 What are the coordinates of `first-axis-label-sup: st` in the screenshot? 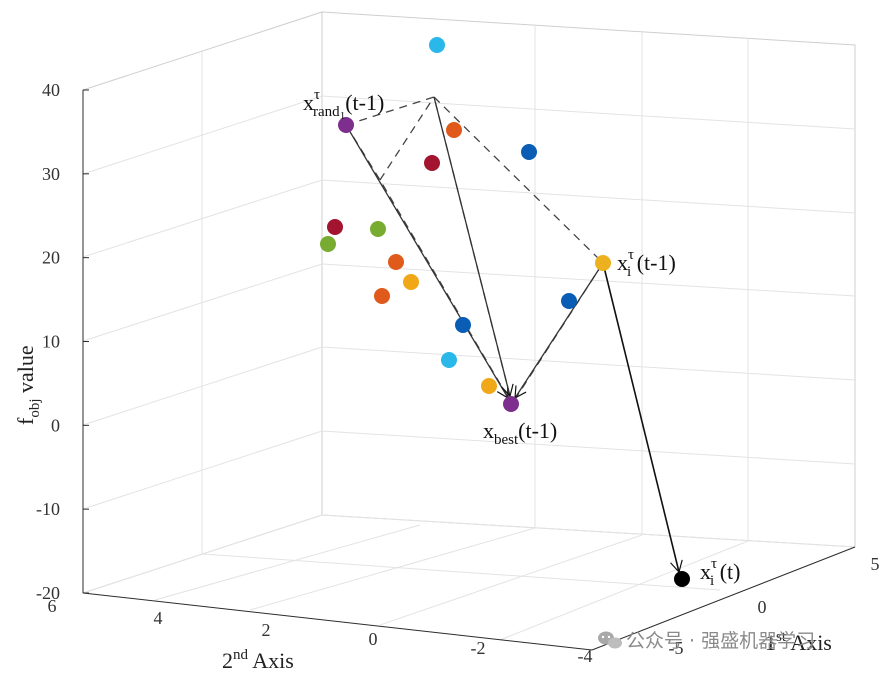 It's located at (781, 637).